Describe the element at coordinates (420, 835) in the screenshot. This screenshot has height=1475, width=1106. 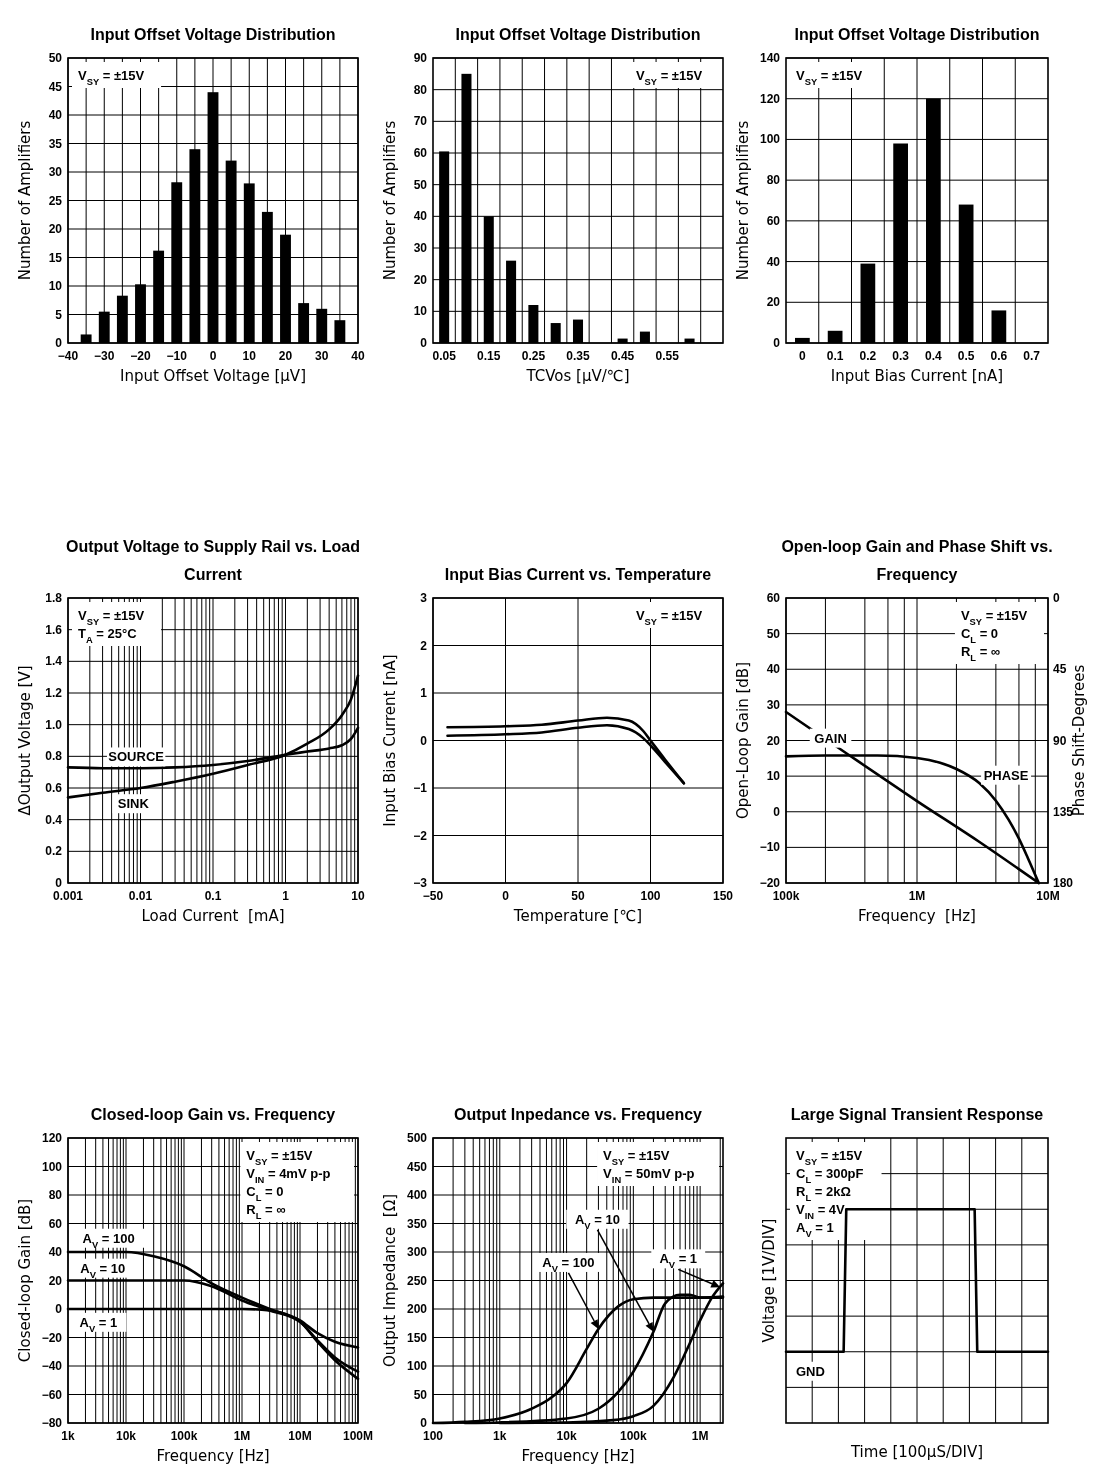
I see `y-tick-label: −2` at that location.